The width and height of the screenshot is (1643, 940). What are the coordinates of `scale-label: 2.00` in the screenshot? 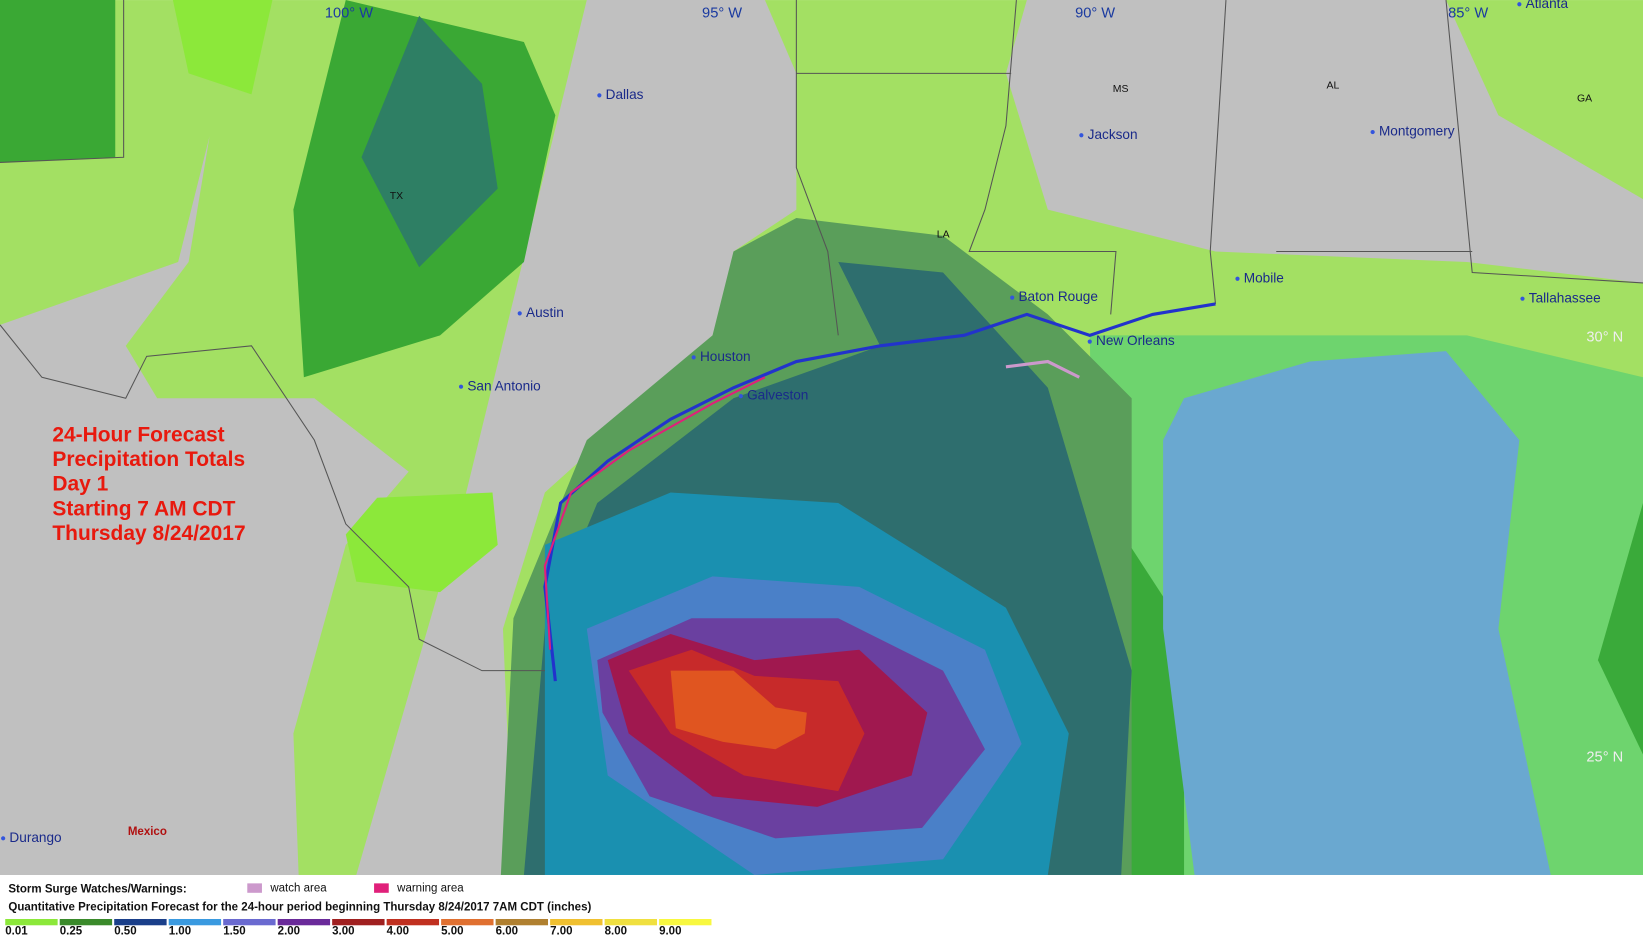 It's located at (289, 932).